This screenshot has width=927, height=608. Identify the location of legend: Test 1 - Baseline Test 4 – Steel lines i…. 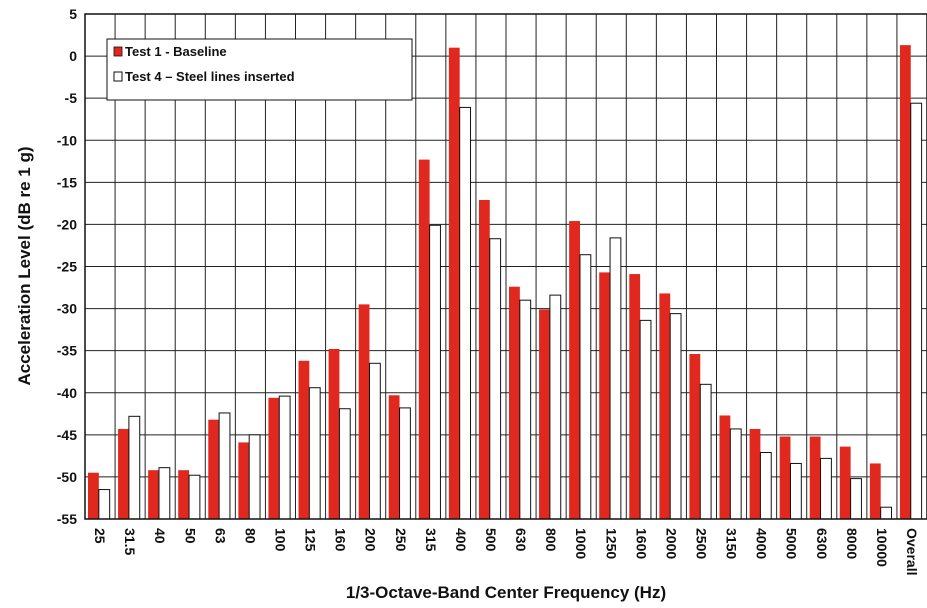
(259, 69).